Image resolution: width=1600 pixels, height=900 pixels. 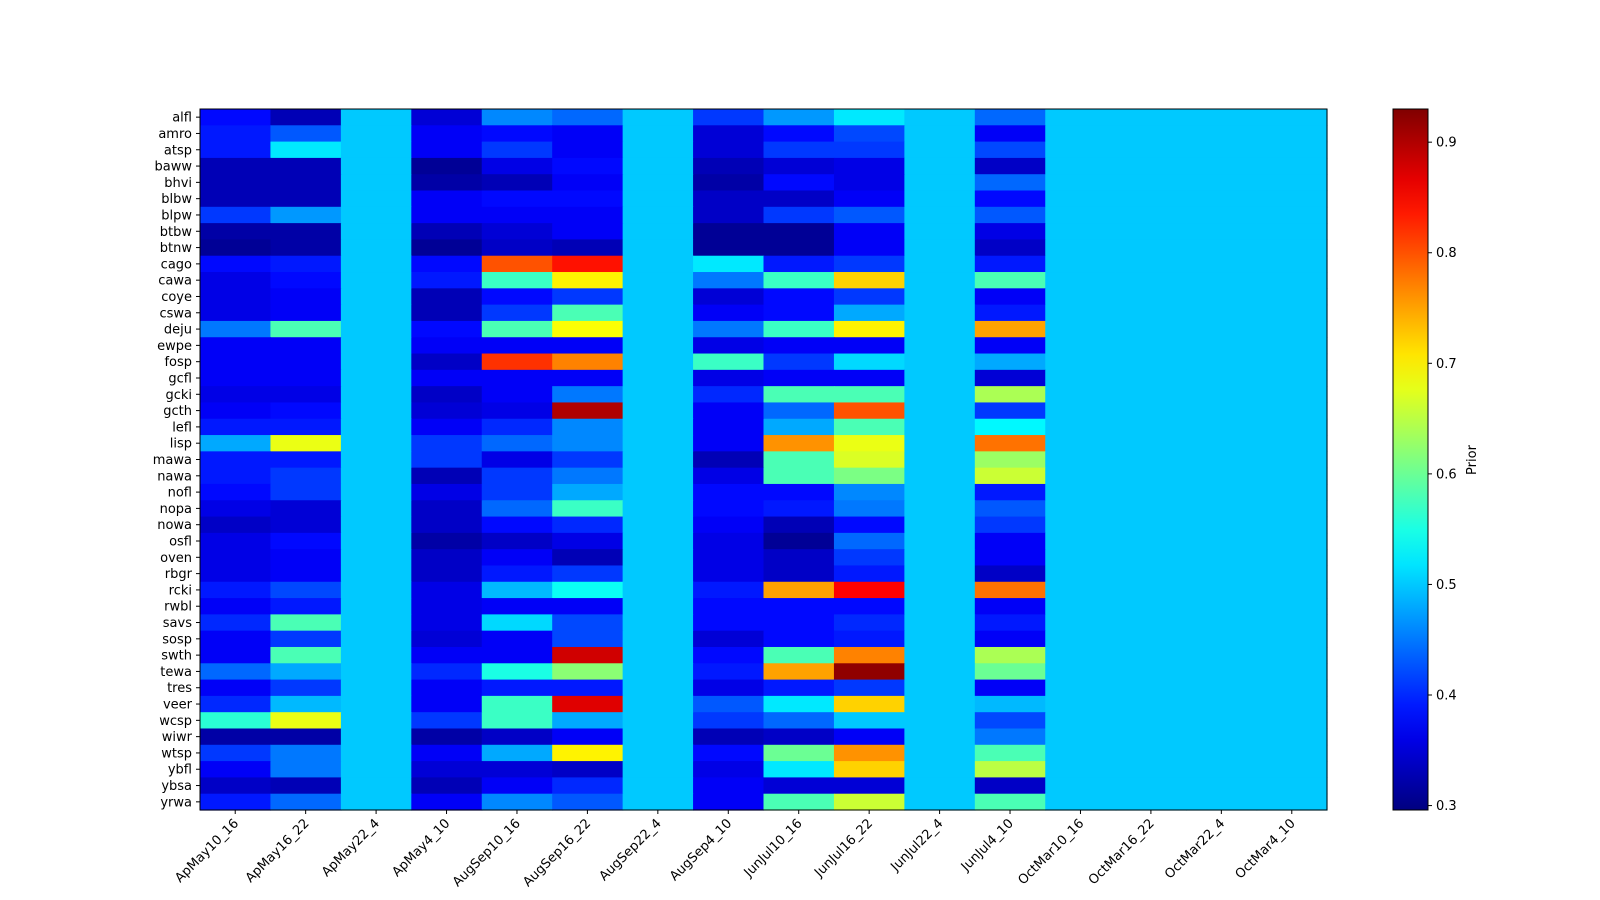 What do you see at coordinates (177, 639) in the screenshot?
I see `y-tick-label-sosp: sosp` at bounding box center [177, 639].